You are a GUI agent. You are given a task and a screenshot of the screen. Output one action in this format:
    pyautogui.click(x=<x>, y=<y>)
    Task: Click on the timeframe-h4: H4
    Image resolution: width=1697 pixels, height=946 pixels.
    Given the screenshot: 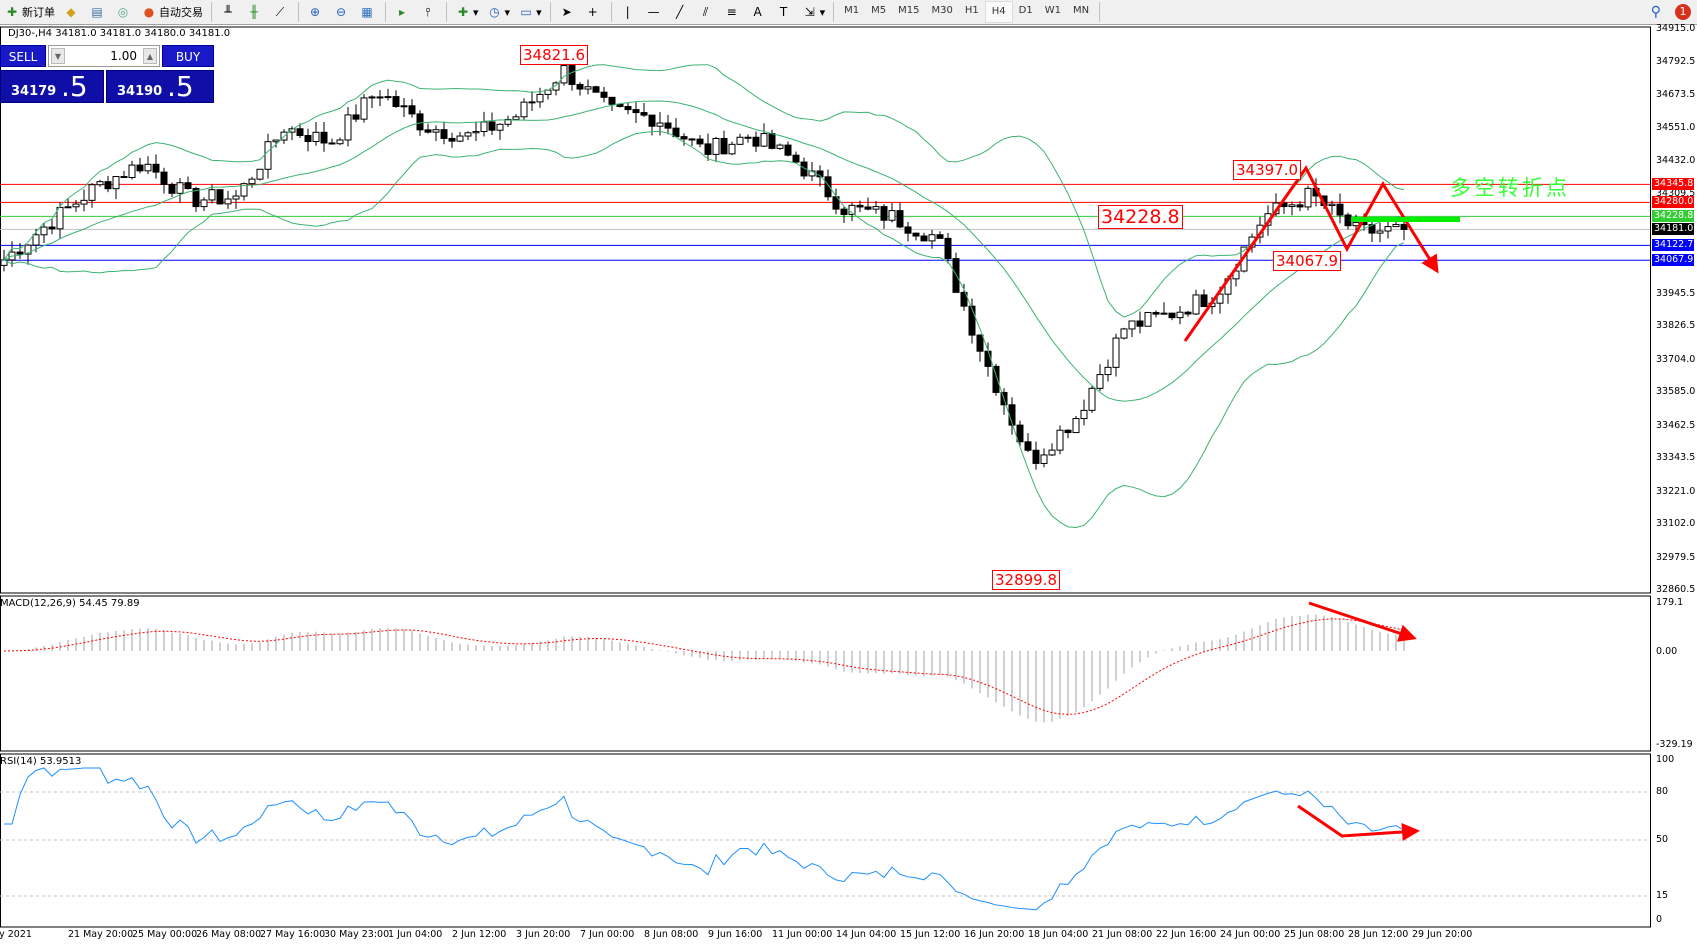 What is the action you would take?
    pyautogui.click(x=998, y=12)
    